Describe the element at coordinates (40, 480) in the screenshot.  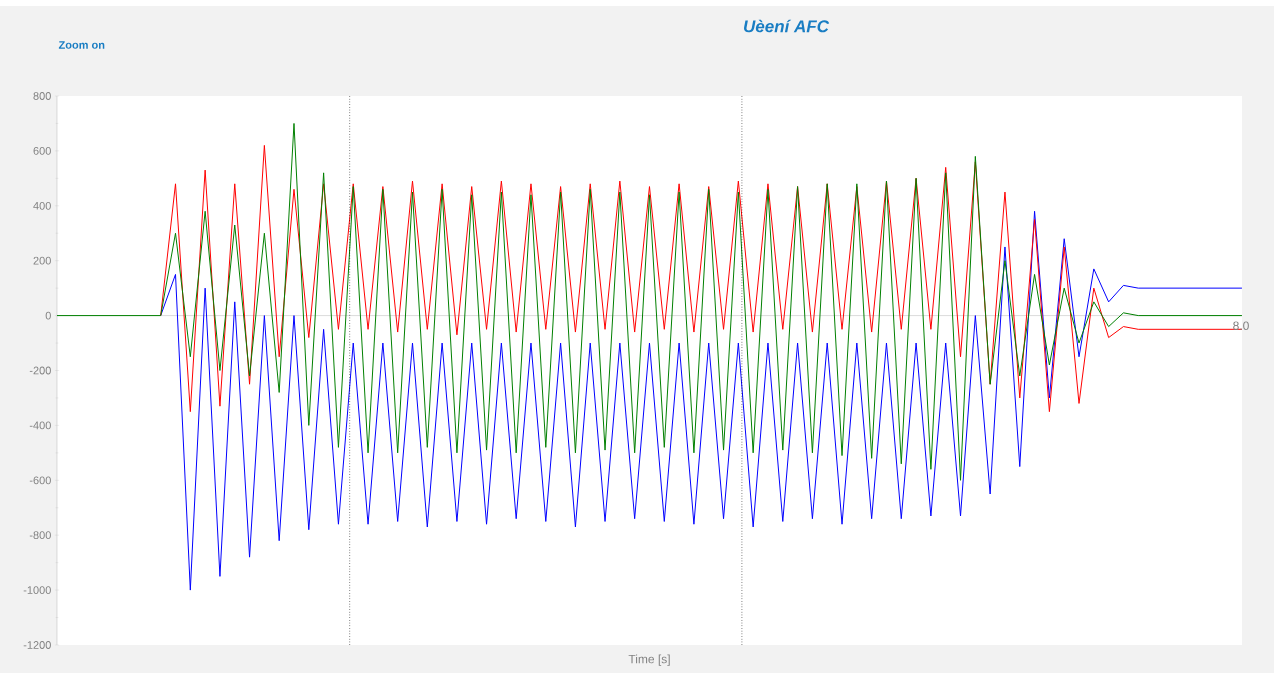
I see `y-tick-label: -600` at that location.